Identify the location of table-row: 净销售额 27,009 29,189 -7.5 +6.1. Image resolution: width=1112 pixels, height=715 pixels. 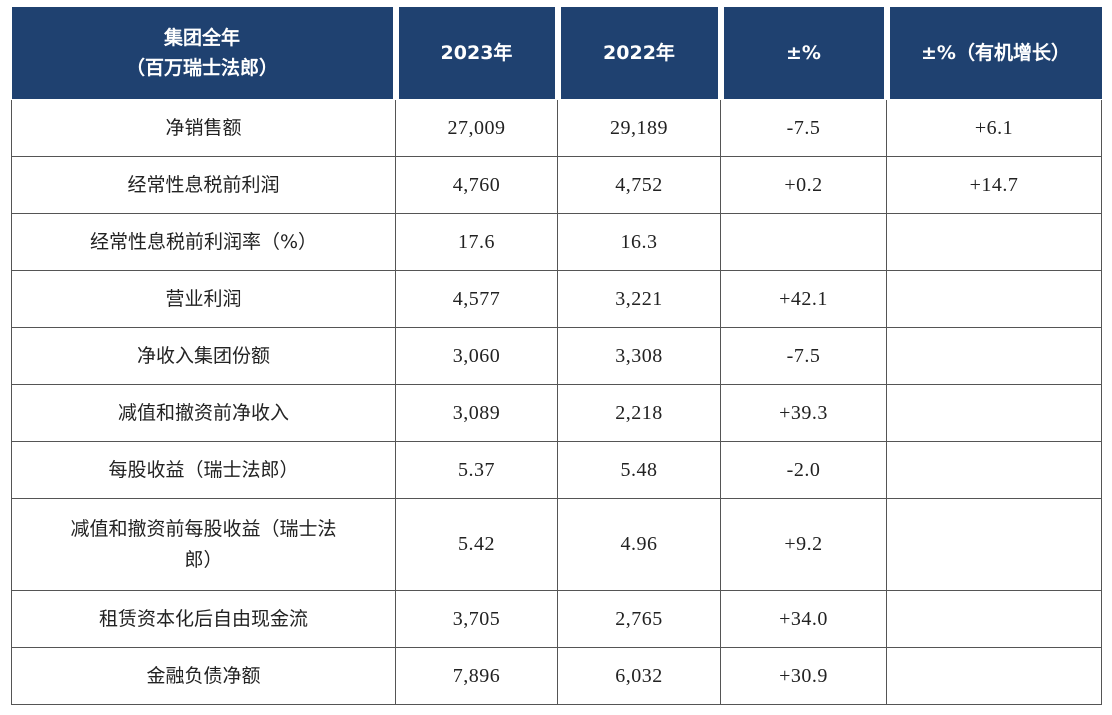
(556, 128).